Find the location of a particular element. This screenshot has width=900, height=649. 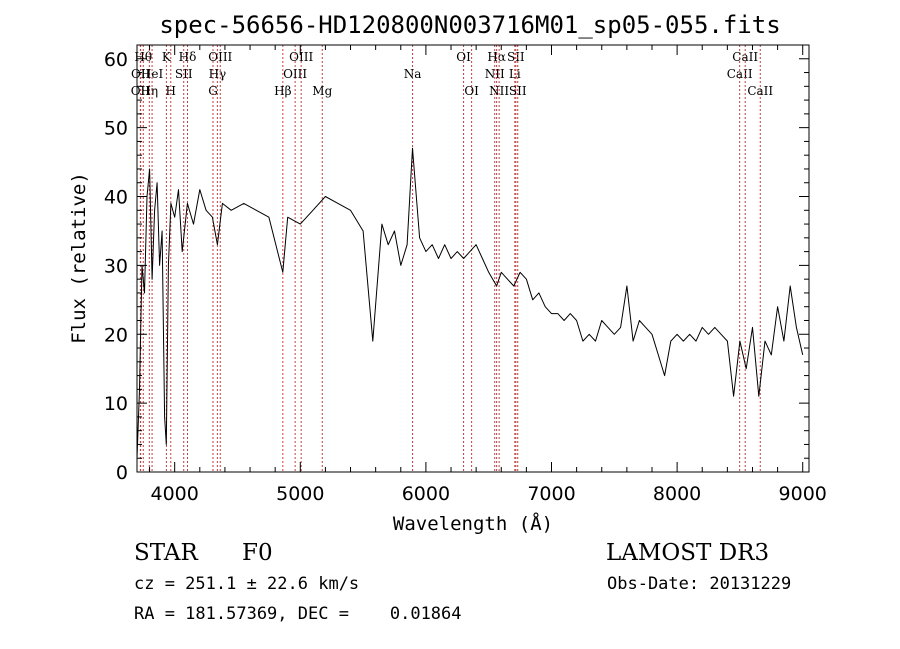

line-marker-label: Hδ is located at coordinates (188, 57).